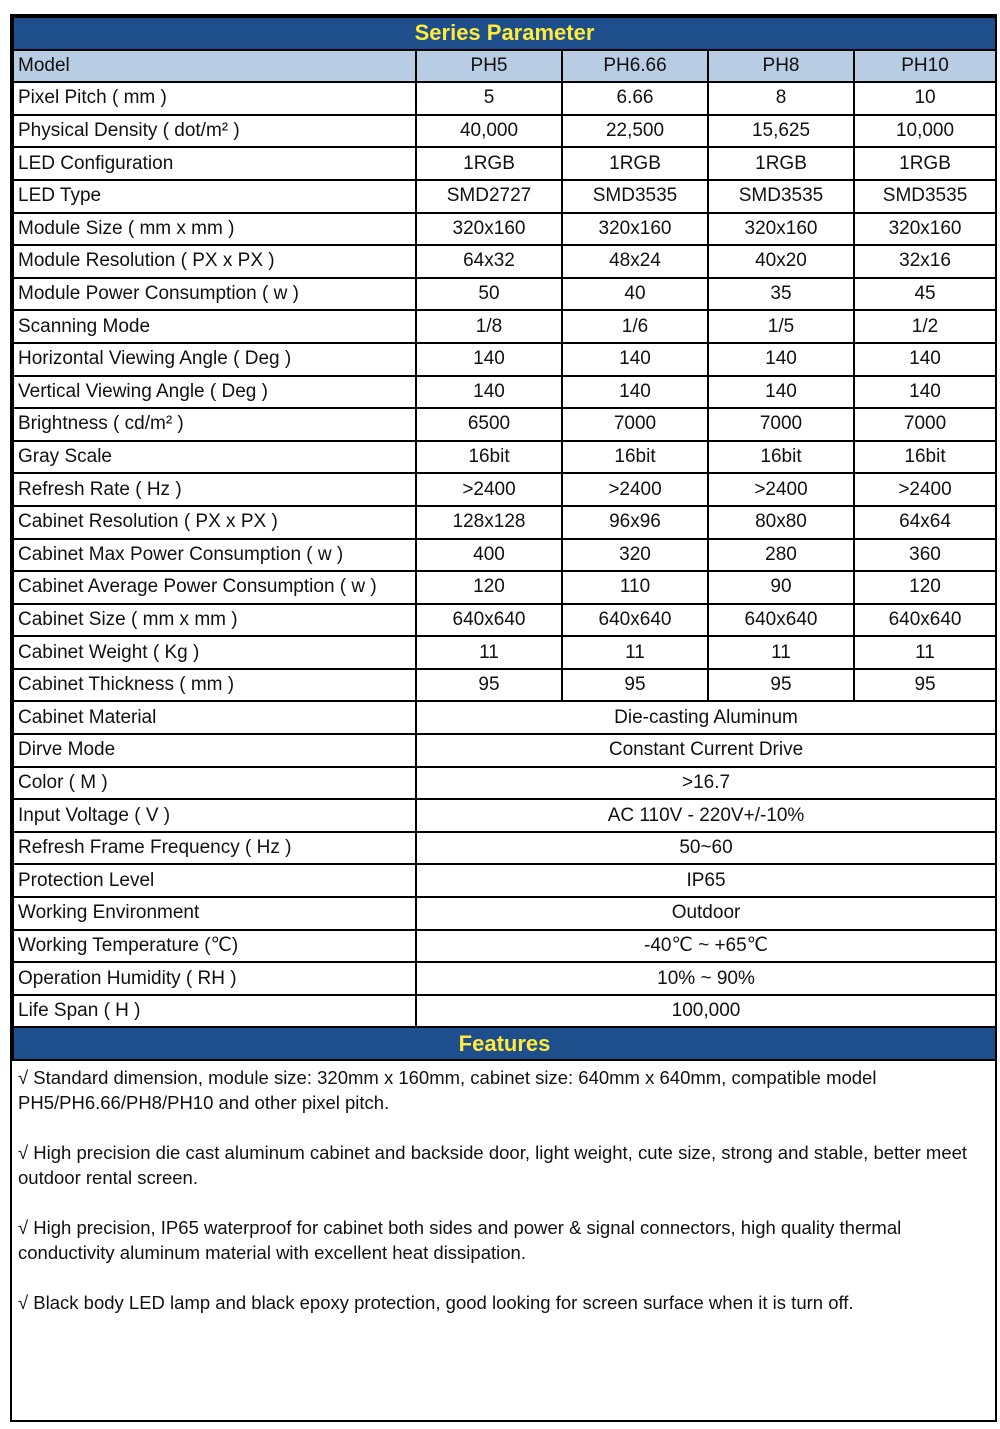  Describe the element at coordinates (925, 522) in the screenshot. I see `cell-value: 64x64` at that location.